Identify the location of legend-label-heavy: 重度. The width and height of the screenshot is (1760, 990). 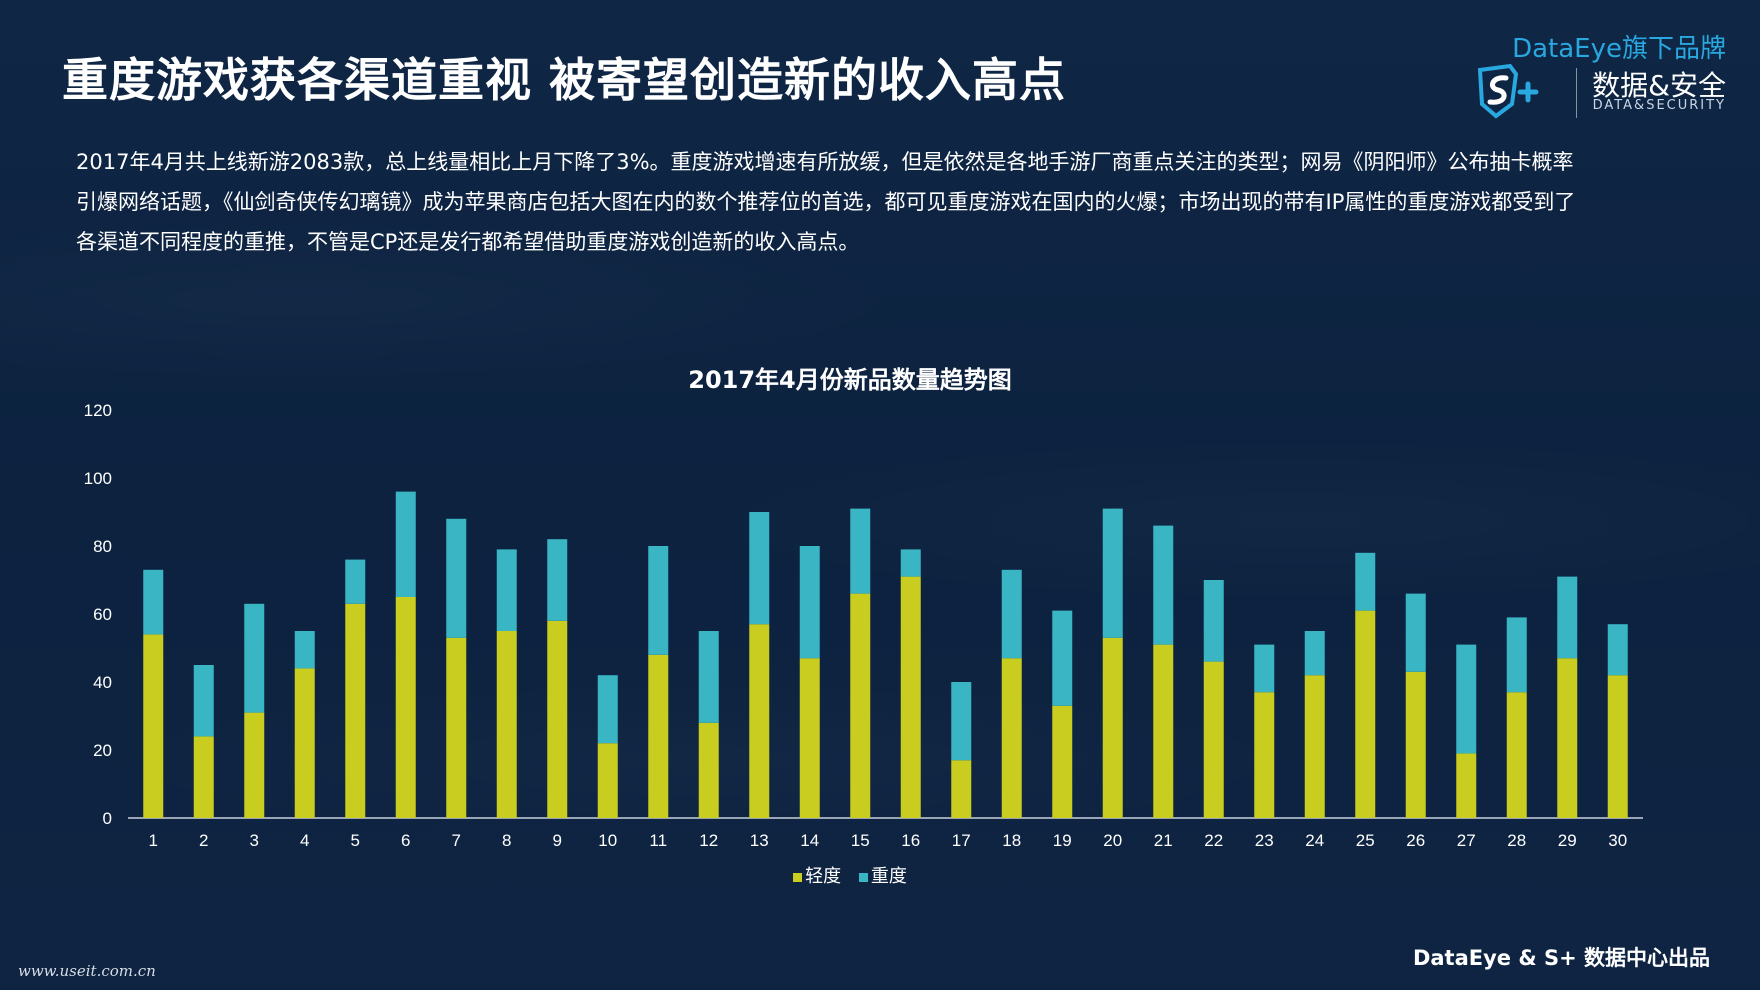
(888, 876).